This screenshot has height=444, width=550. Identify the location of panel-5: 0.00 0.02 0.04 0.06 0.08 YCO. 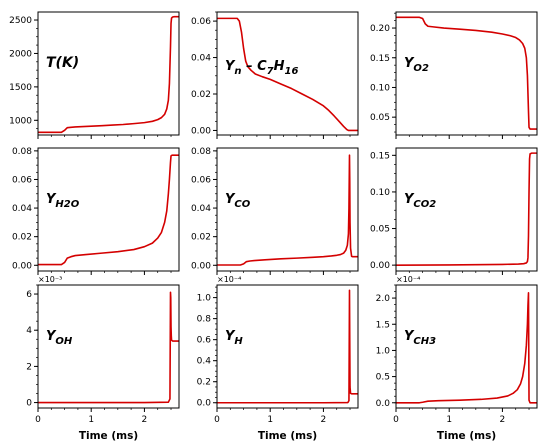
(275, 211).